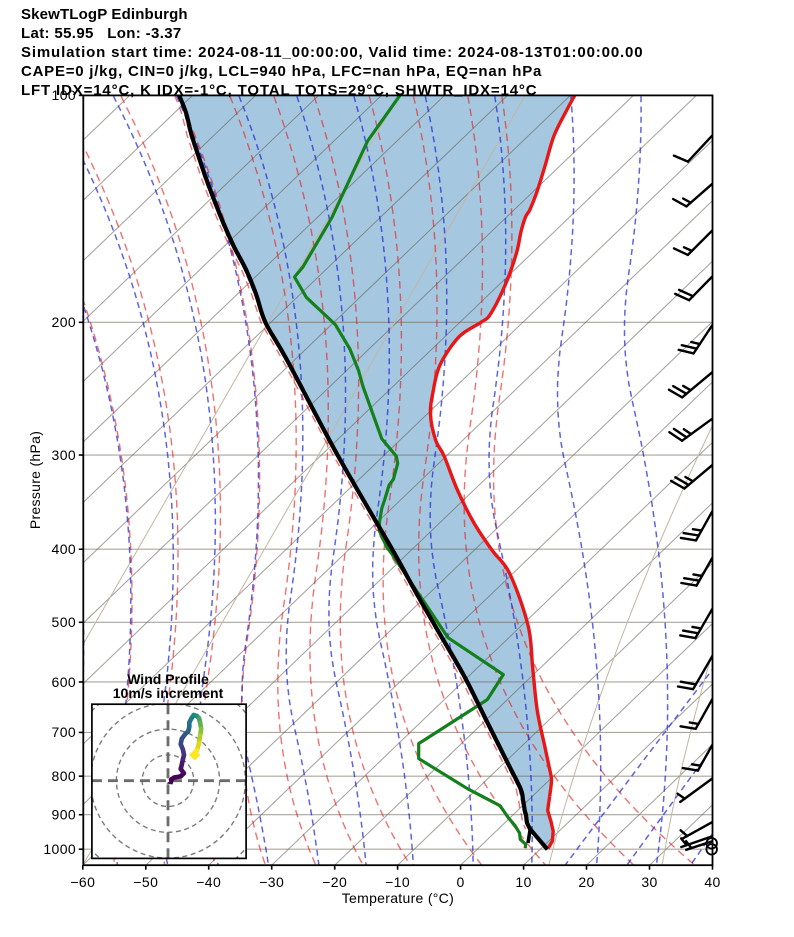  I want to click on svg-text: SkewTLogP Edinburgh, so click(104, 14).